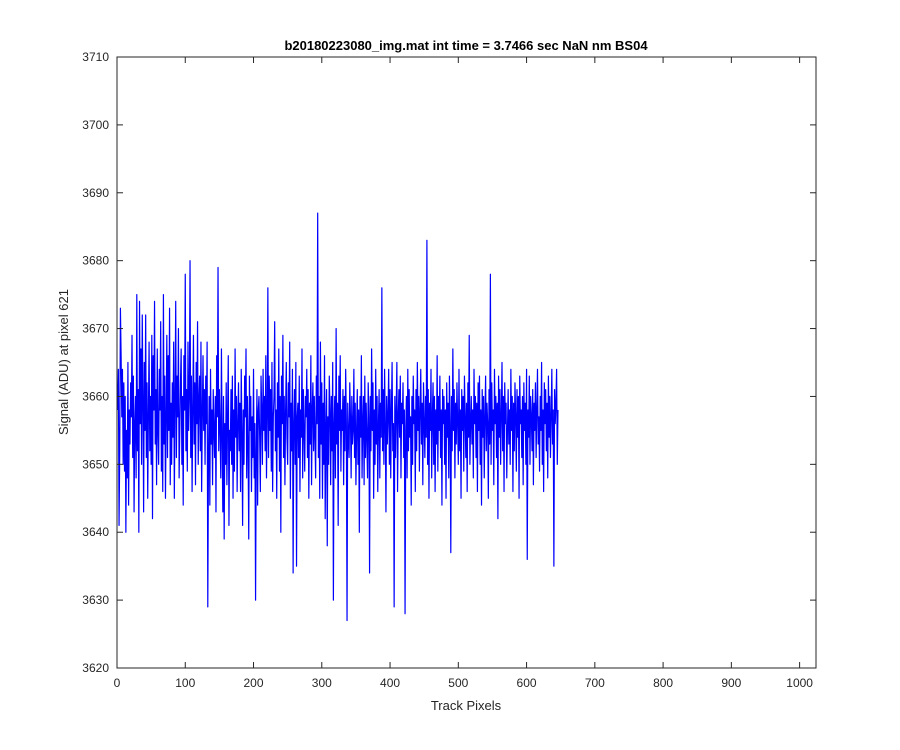  I want to click on y-tick-label: 3690, so click(95, 193).